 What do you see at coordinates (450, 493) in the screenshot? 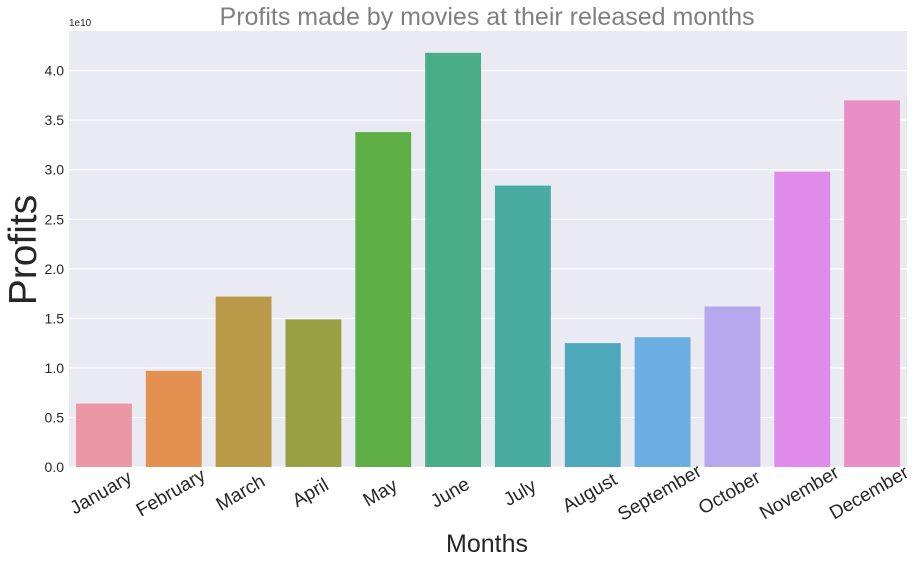
I see `x-tick-label: June` at bounding box center [450, 493].